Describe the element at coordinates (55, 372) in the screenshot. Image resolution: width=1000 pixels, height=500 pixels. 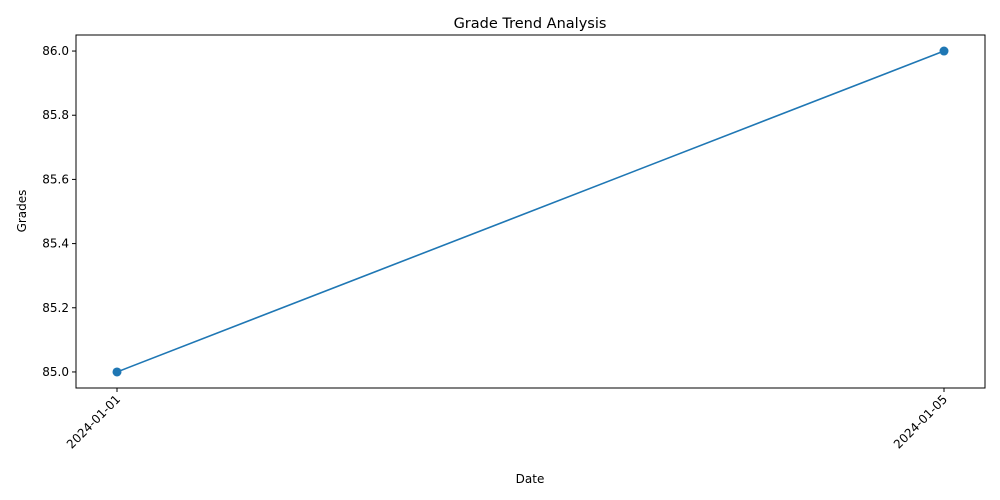
I see `y-tick-label: 85.0` at that location.